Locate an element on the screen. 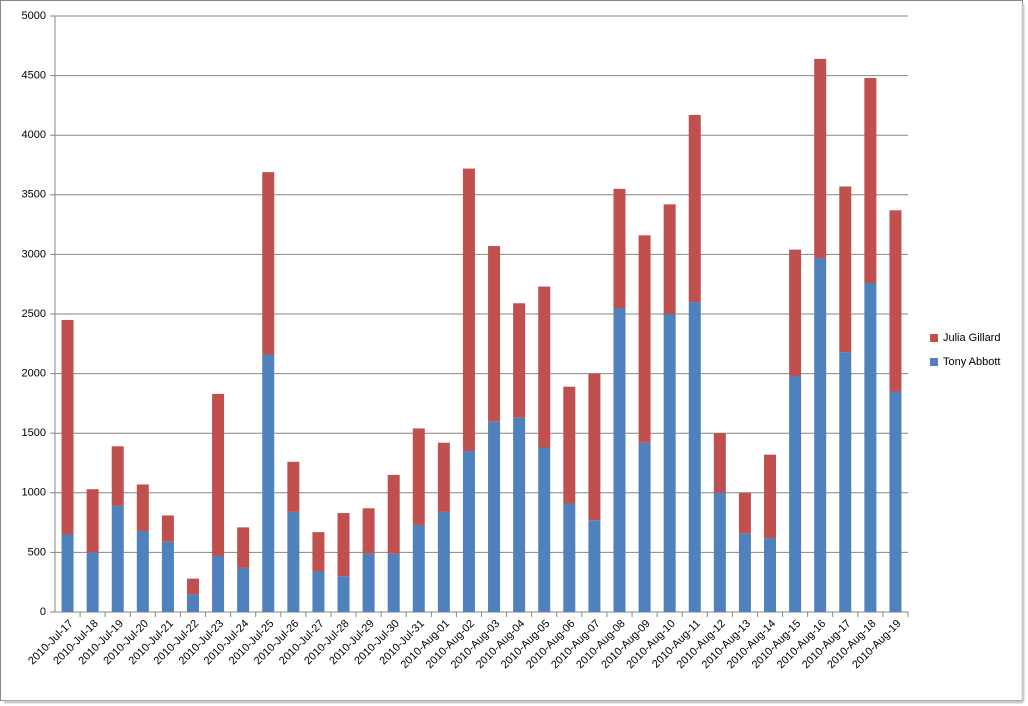 This screenshot has width=1028, height=706. y-tick-label: 500 is located at coordinates (37, 552).